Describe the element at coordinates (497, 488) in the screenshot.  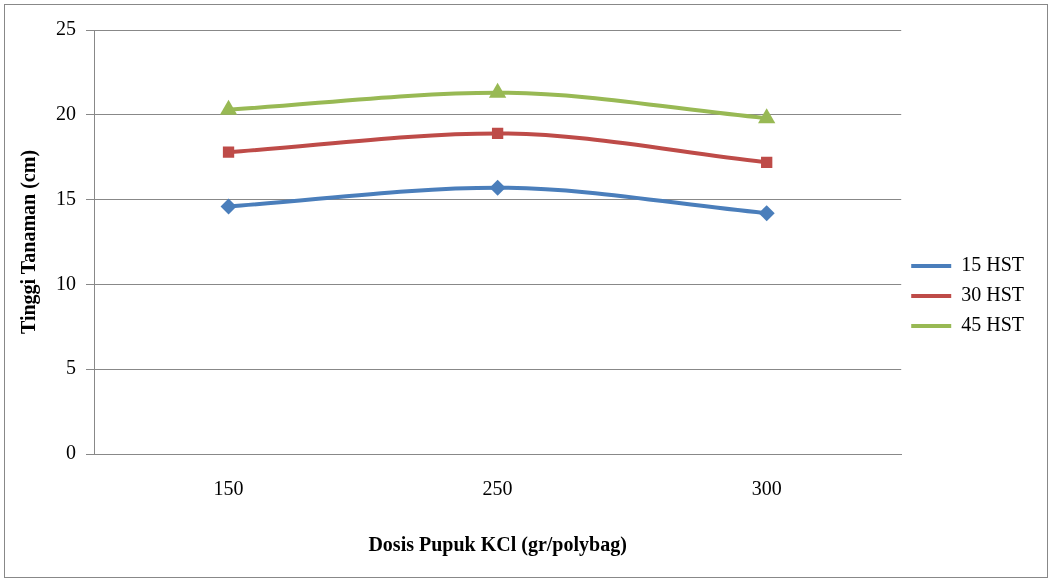
I see `x-tick-label: 250` at that location.